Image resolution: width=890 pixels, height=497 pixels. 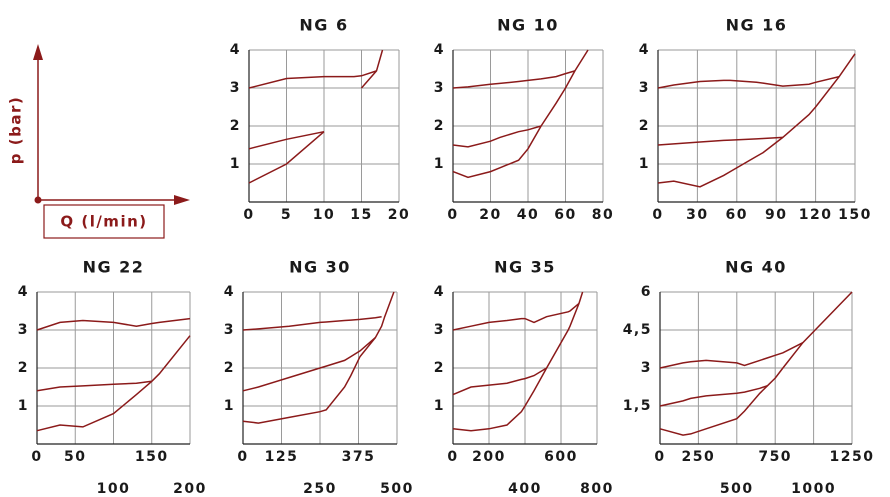 What do you see at coordinates (38, 52) in the screenshot?
I see `legend-y-arrow` at bounding box center [38, 52].